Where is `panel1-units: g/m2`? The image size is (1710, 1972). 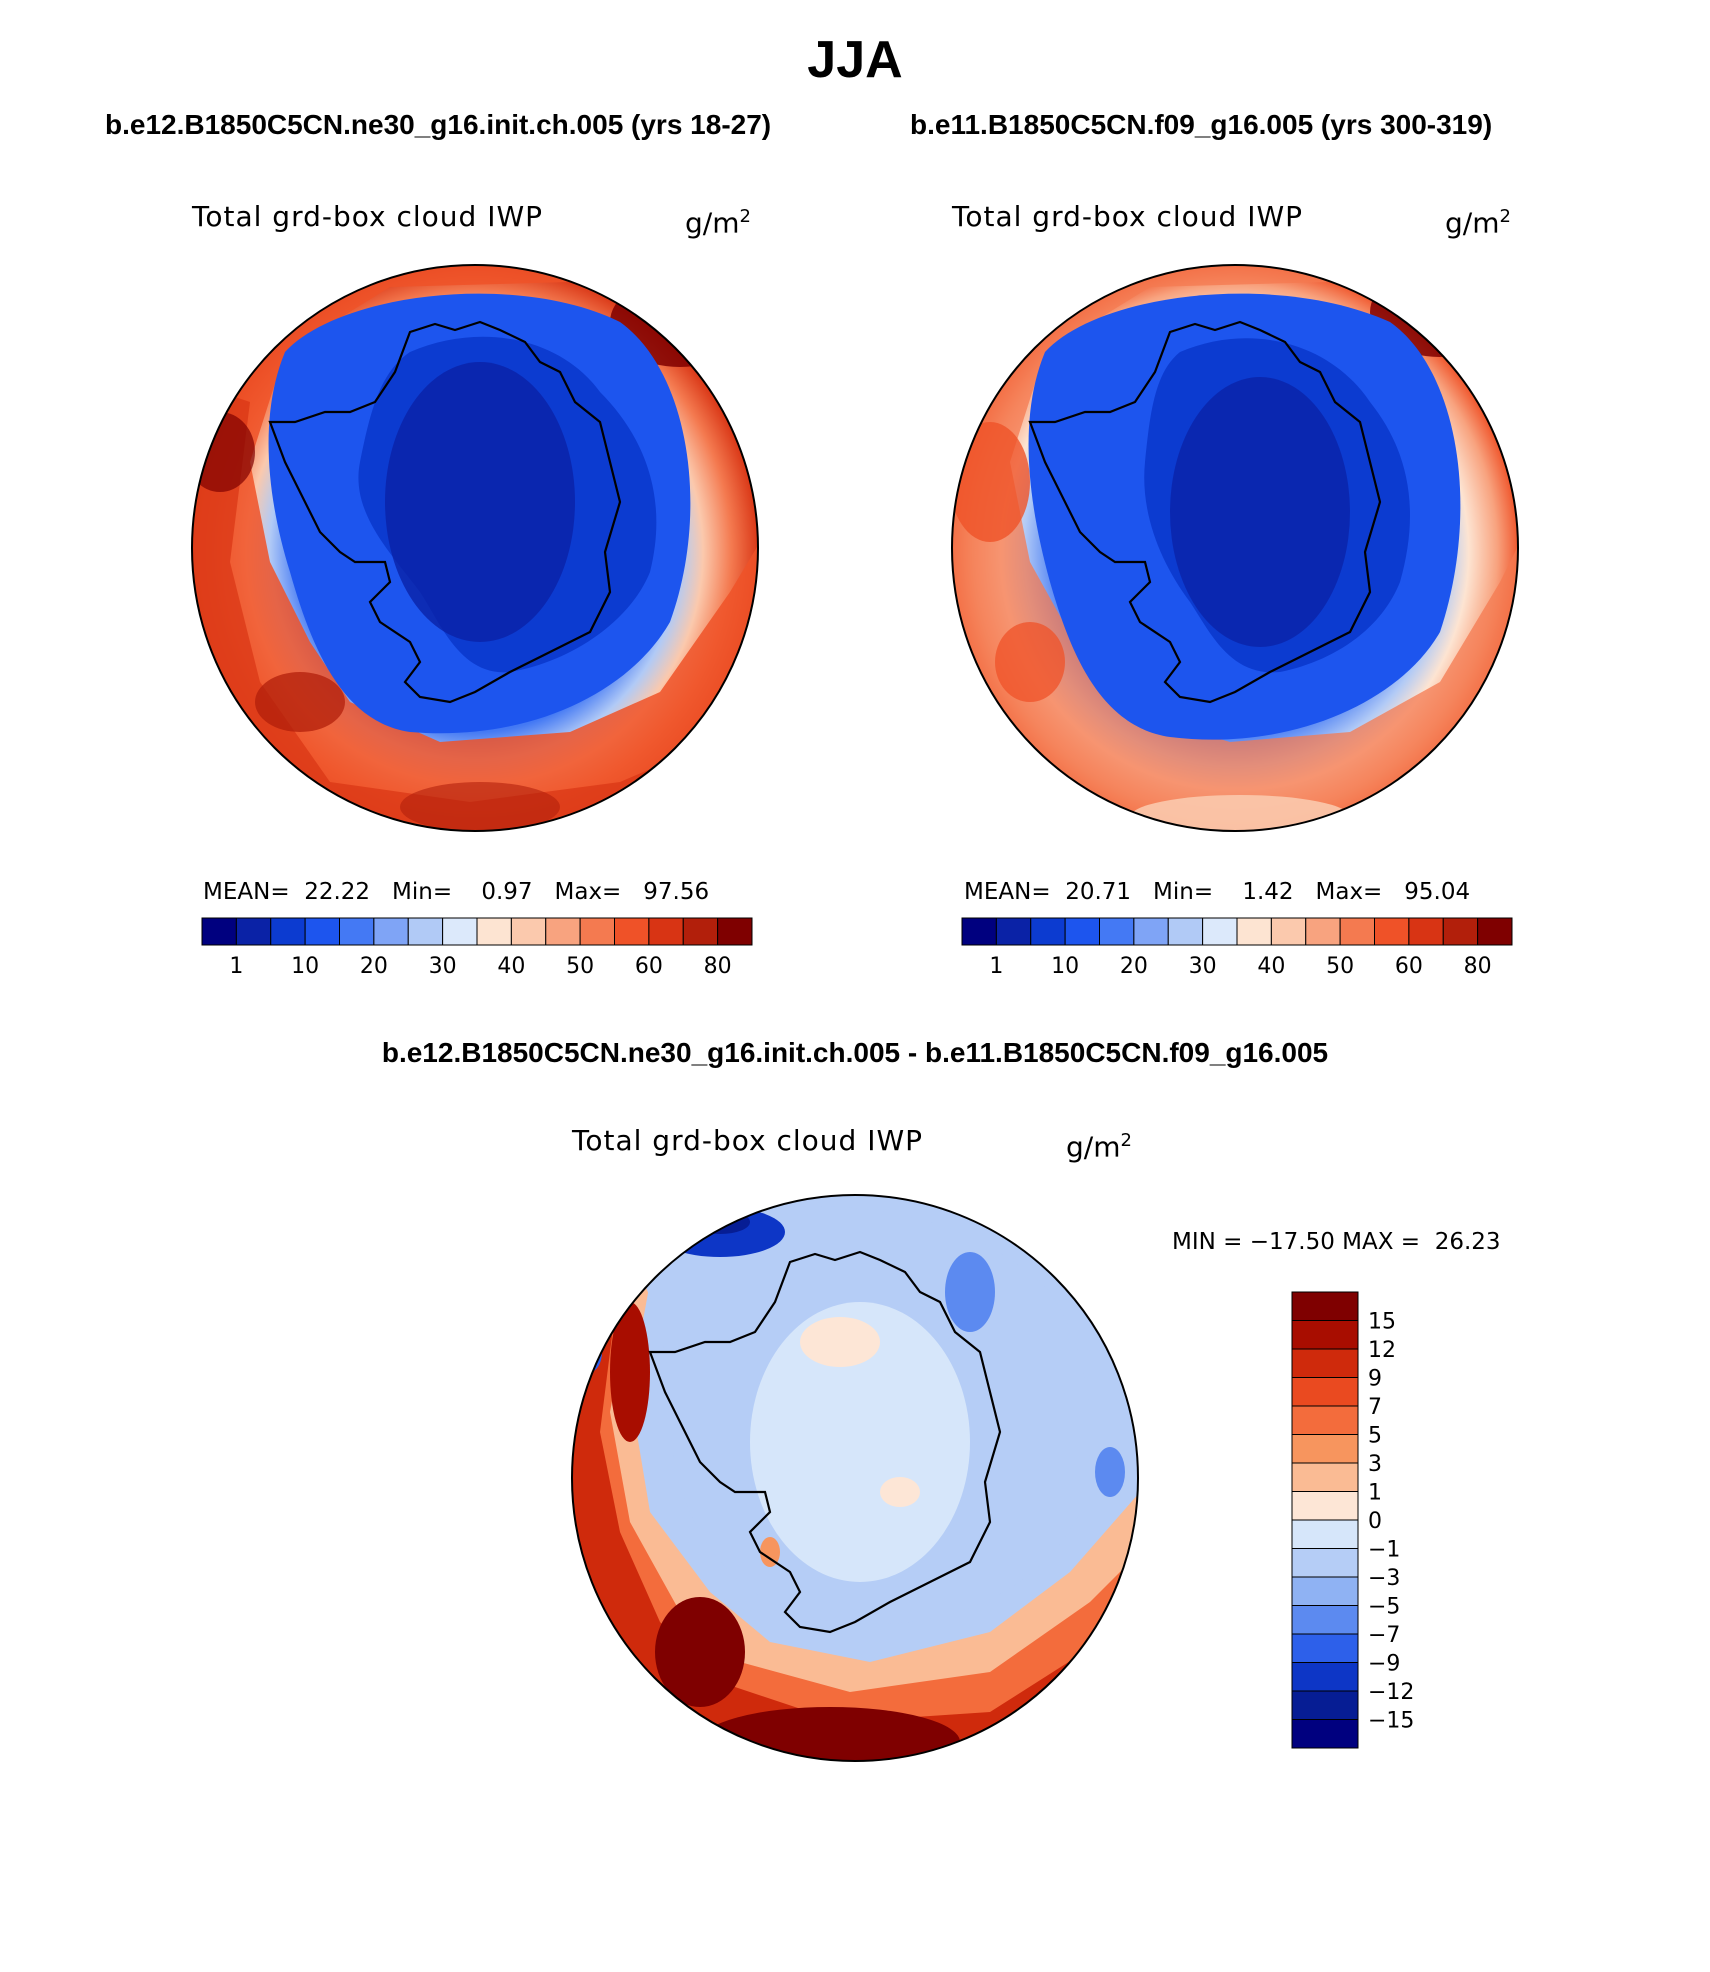 panel1-units: g/m2 is located at coordinates (718, 223).